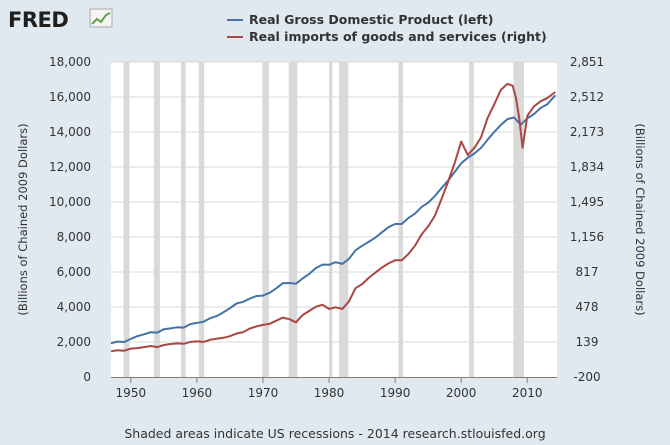  Describe the element at coordinates (74, 307) in the screenshot. I see `y-left-tick-label-2: 4,000` at that location.